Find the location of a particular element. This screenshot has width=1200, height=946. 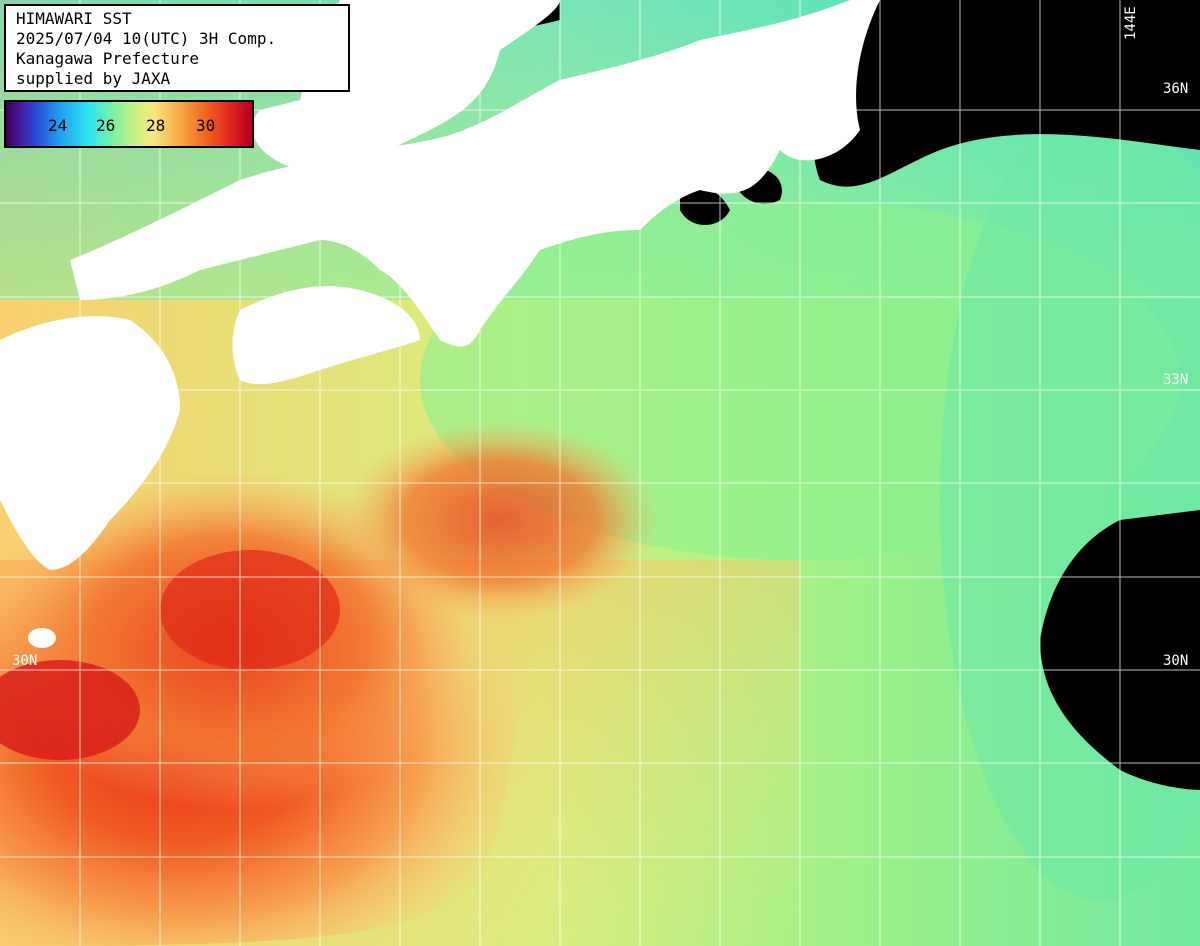

legend-tick-24: 24 is located at coordinates (58, 125).